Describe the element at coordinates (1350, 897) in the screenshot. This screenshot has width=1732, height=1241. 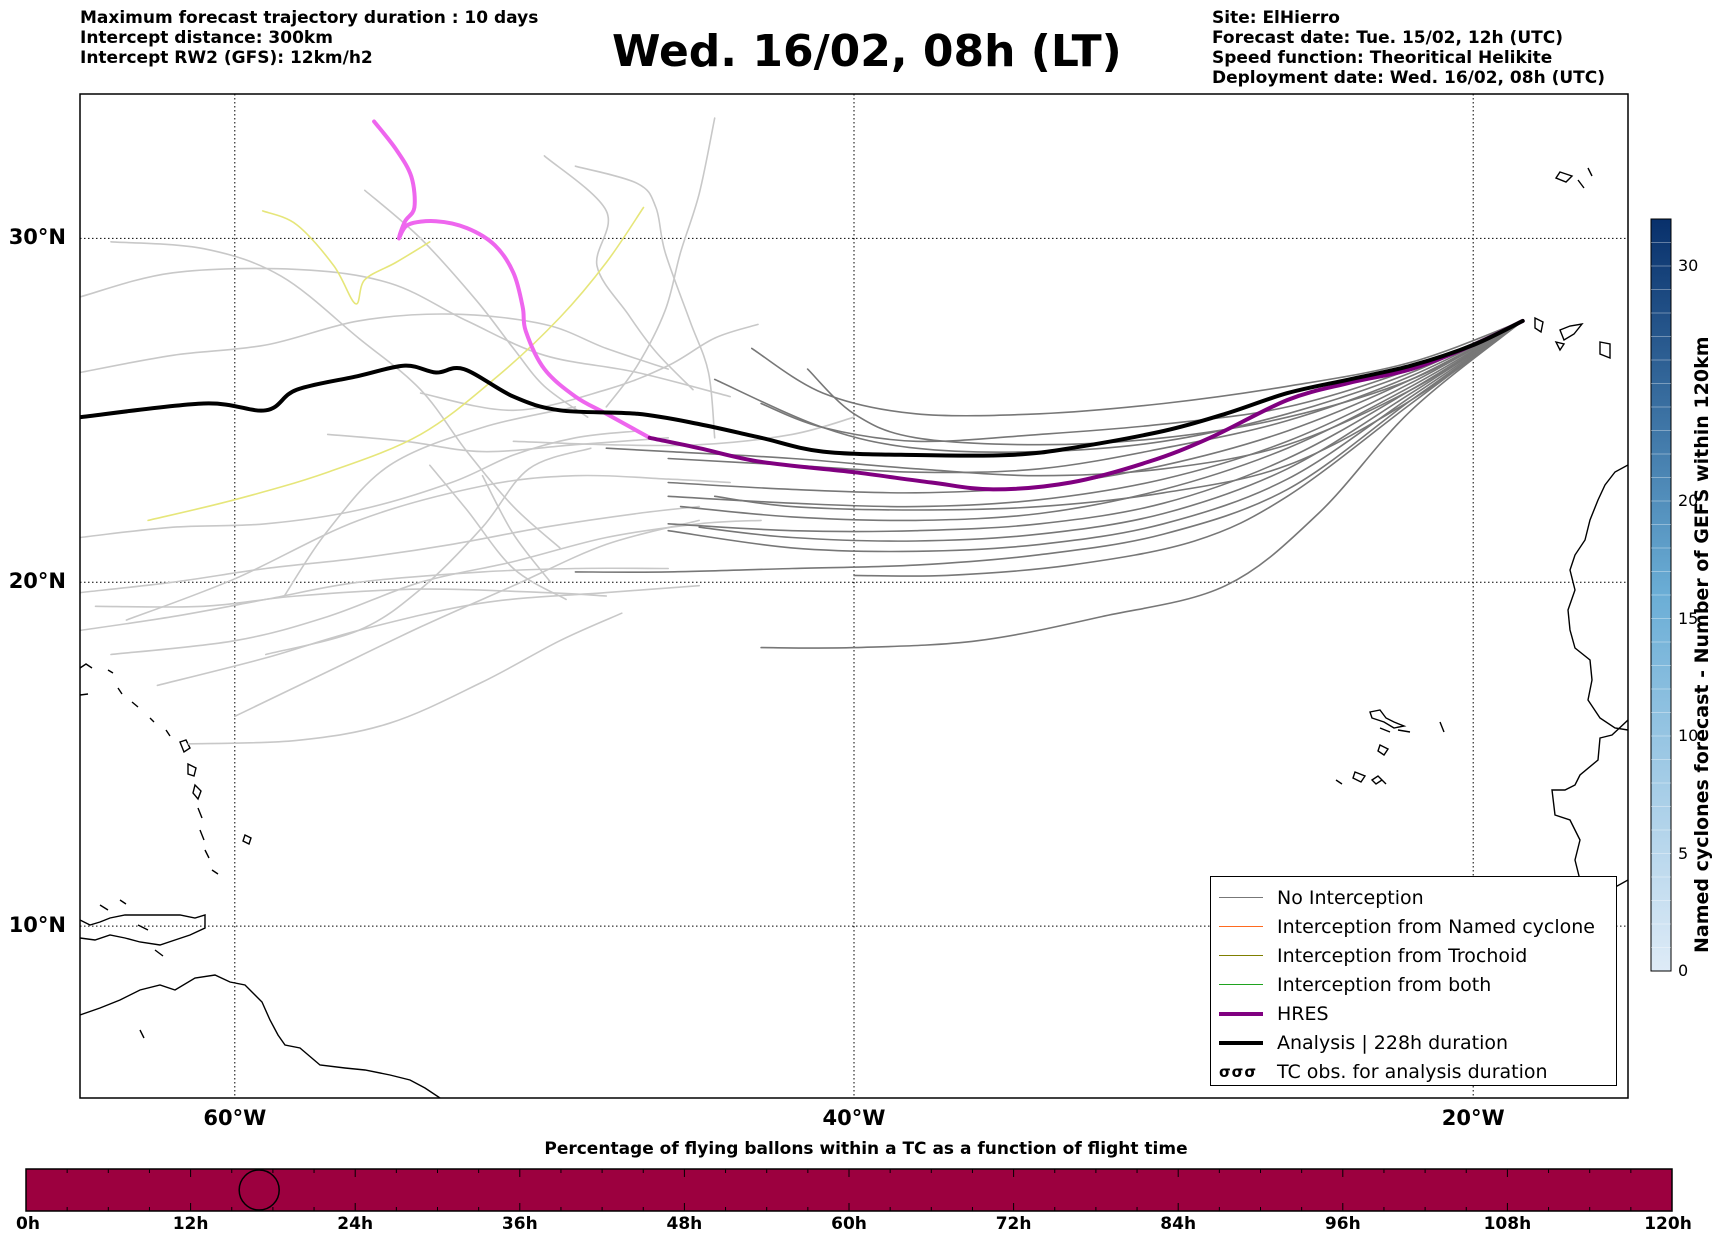
I see `legend-label: No Interception` at that location.